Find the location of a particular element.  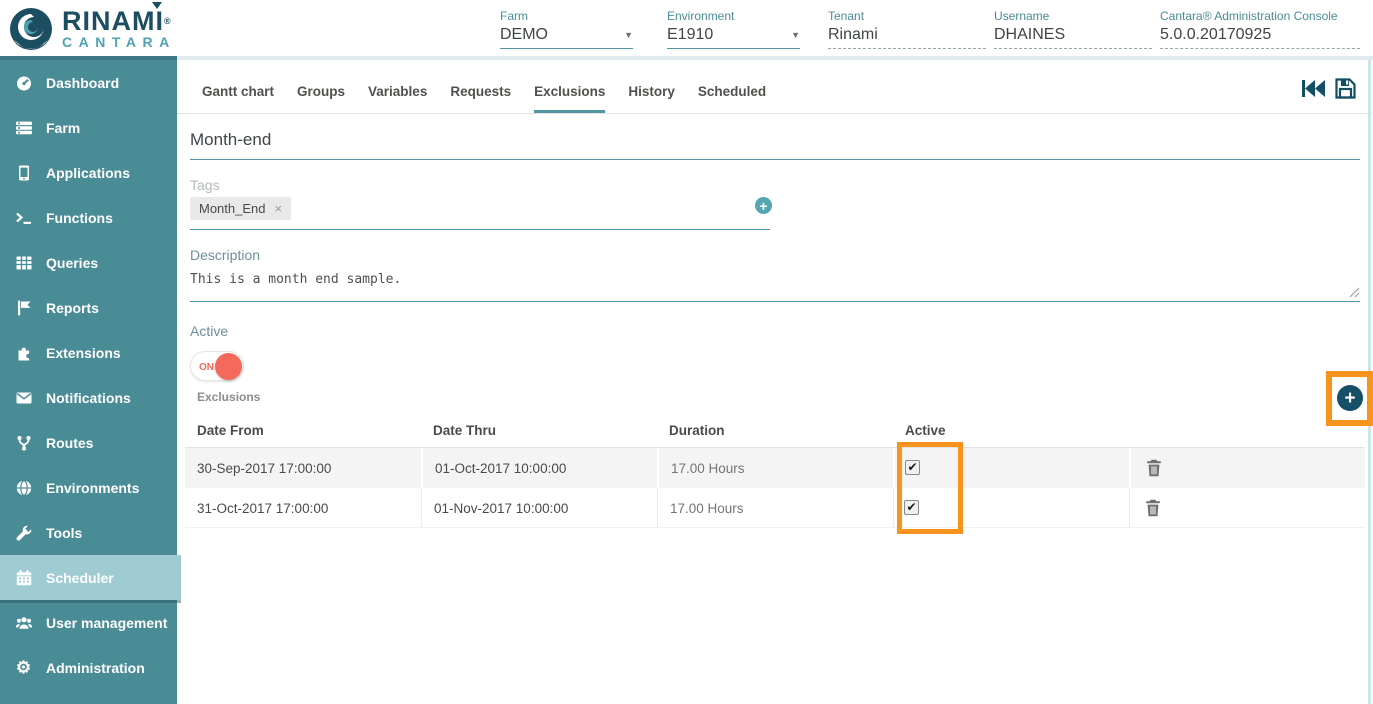

toggle-on-label: ON is located at coordinates (206, 367).